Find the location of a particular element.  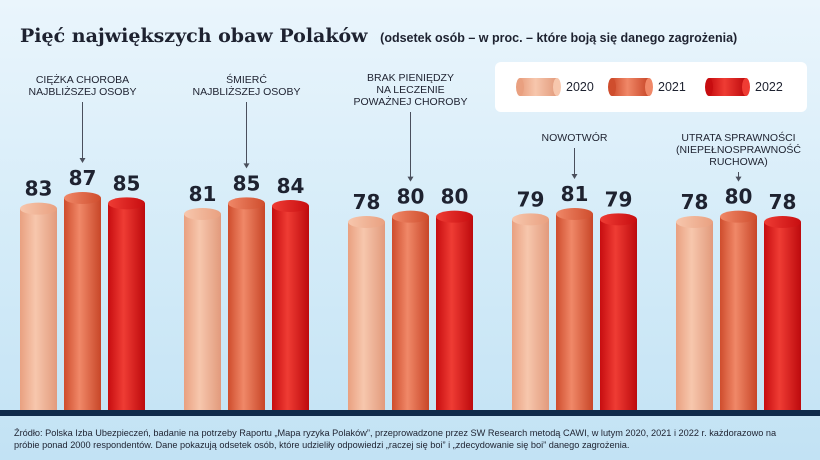

legend-item: 2022 is located at coordinates (744, 87).